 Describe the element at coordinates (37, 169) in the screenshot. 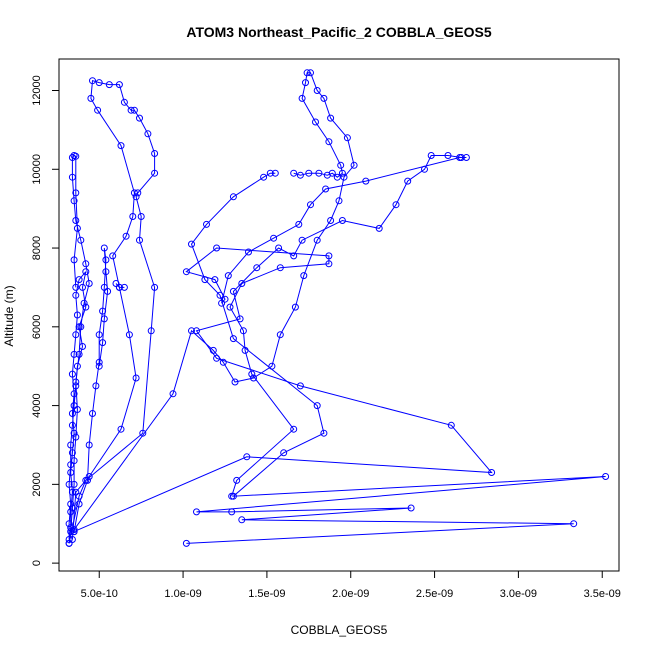

I see `y-tick-label: 10000` at that location.